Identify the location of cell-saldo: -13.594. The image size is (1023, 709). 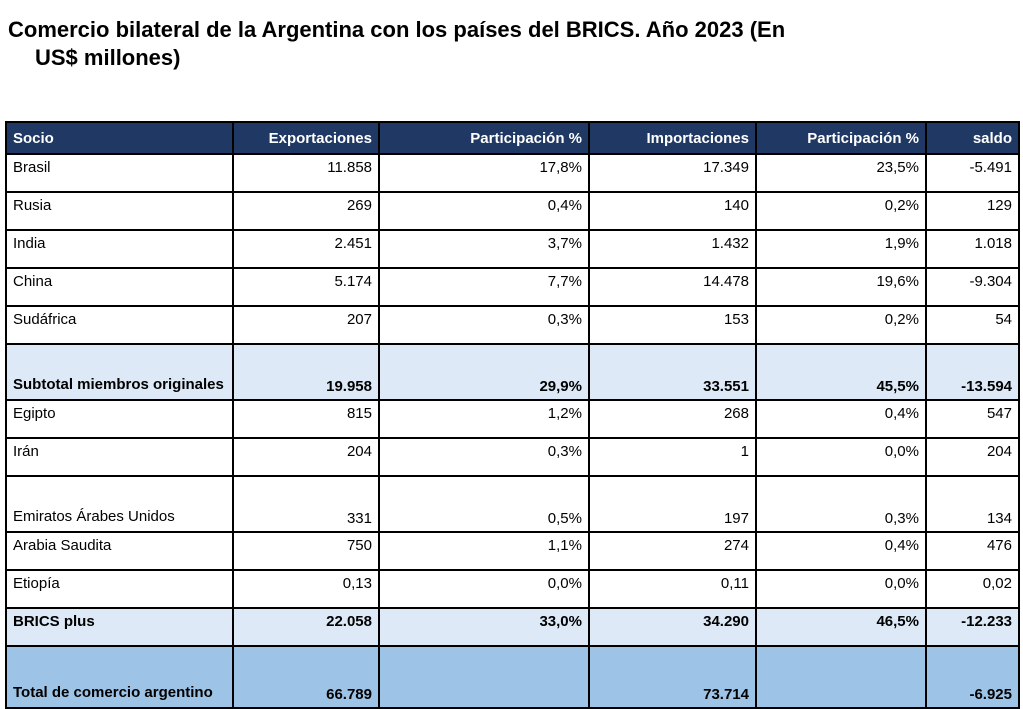
(972, 372).